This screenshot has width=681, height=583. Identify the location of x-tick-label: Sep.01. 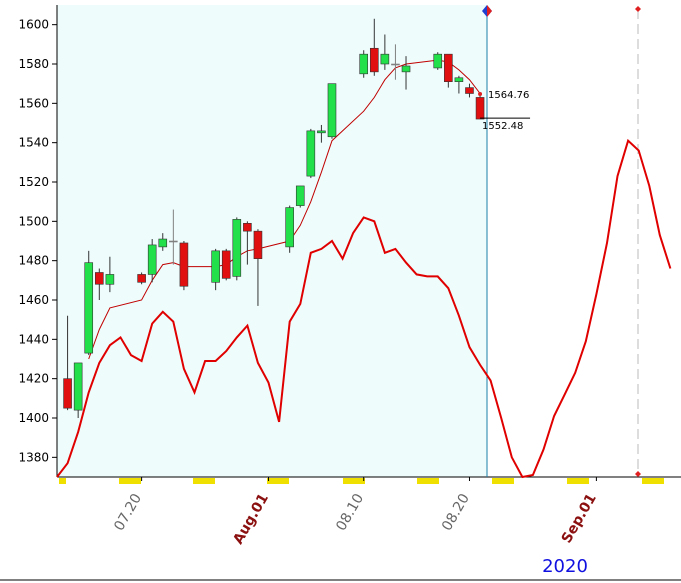
(579, 518).